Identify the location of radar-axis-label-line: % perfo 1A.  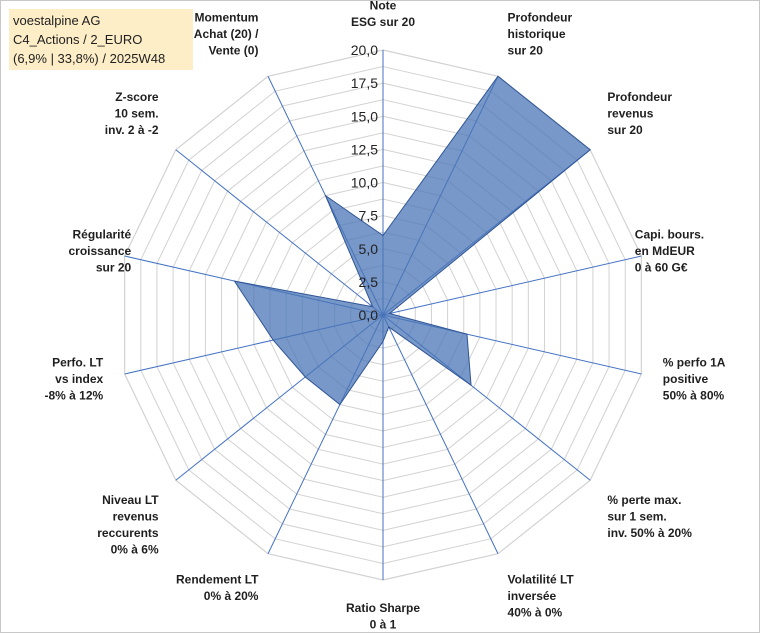
(694, 362).